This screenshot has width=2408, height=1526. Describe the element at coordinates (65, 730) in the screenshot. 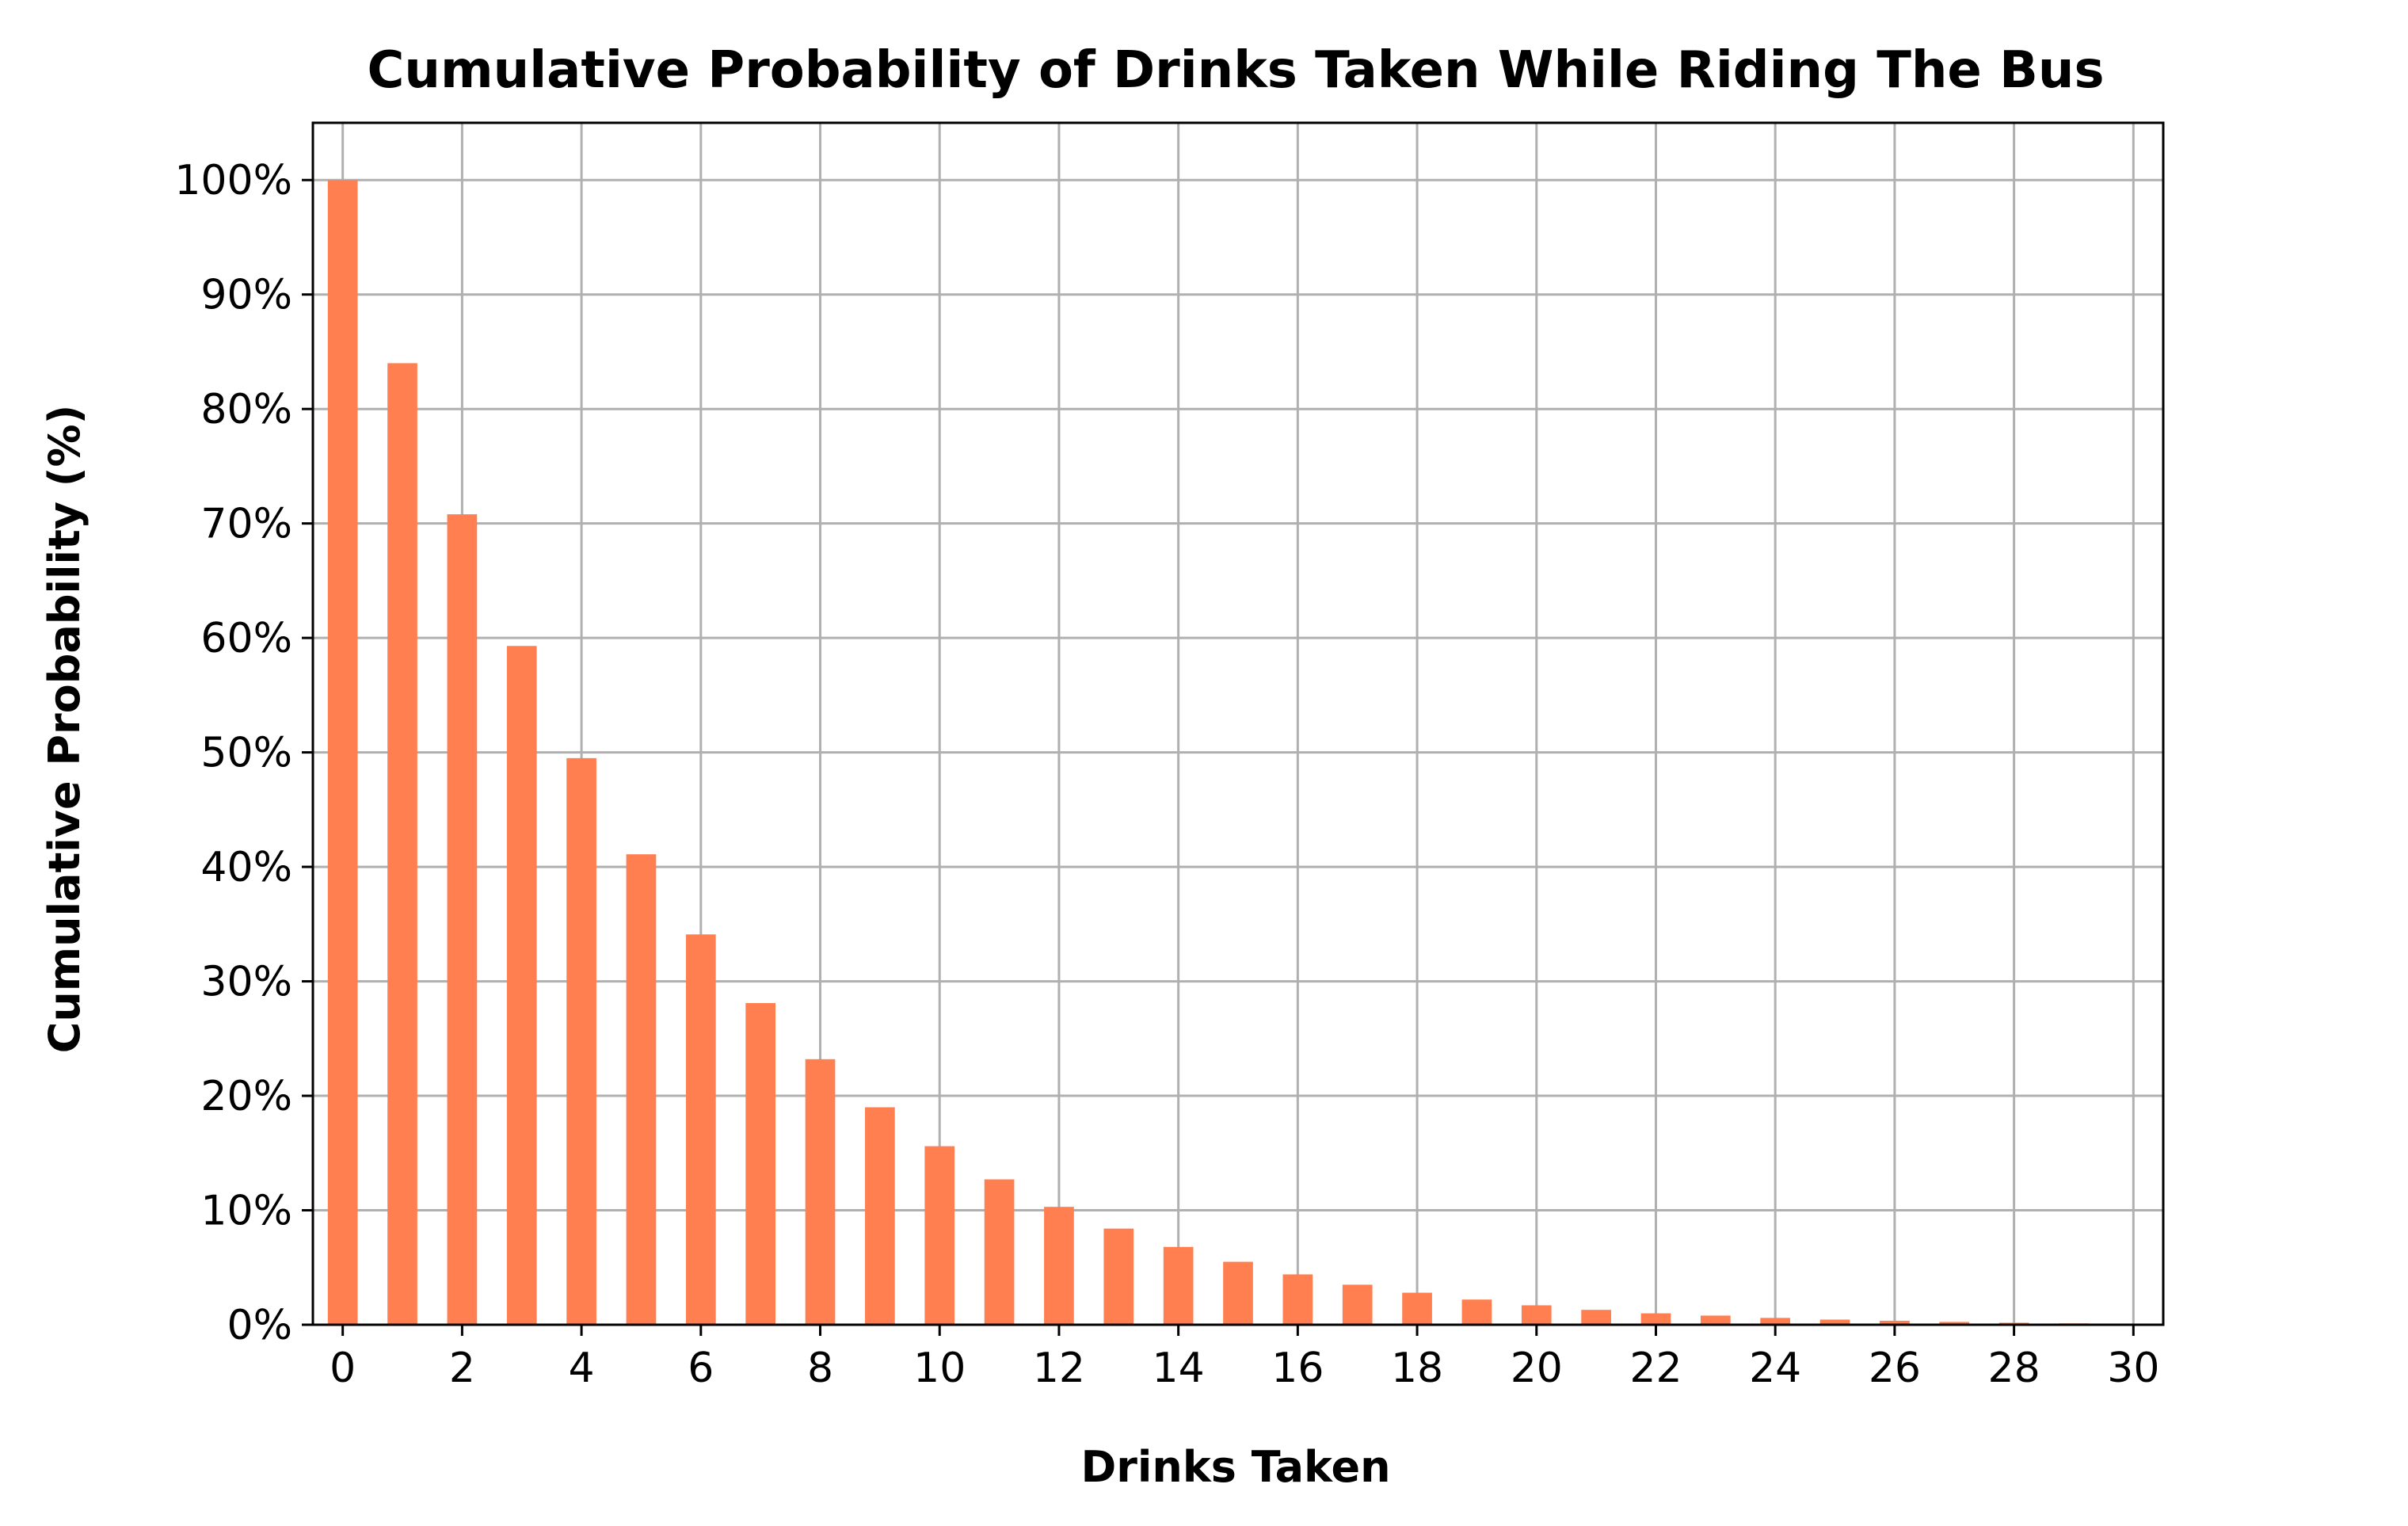

I see `y-axis-label: Cumulative Probability (%)` at that location.